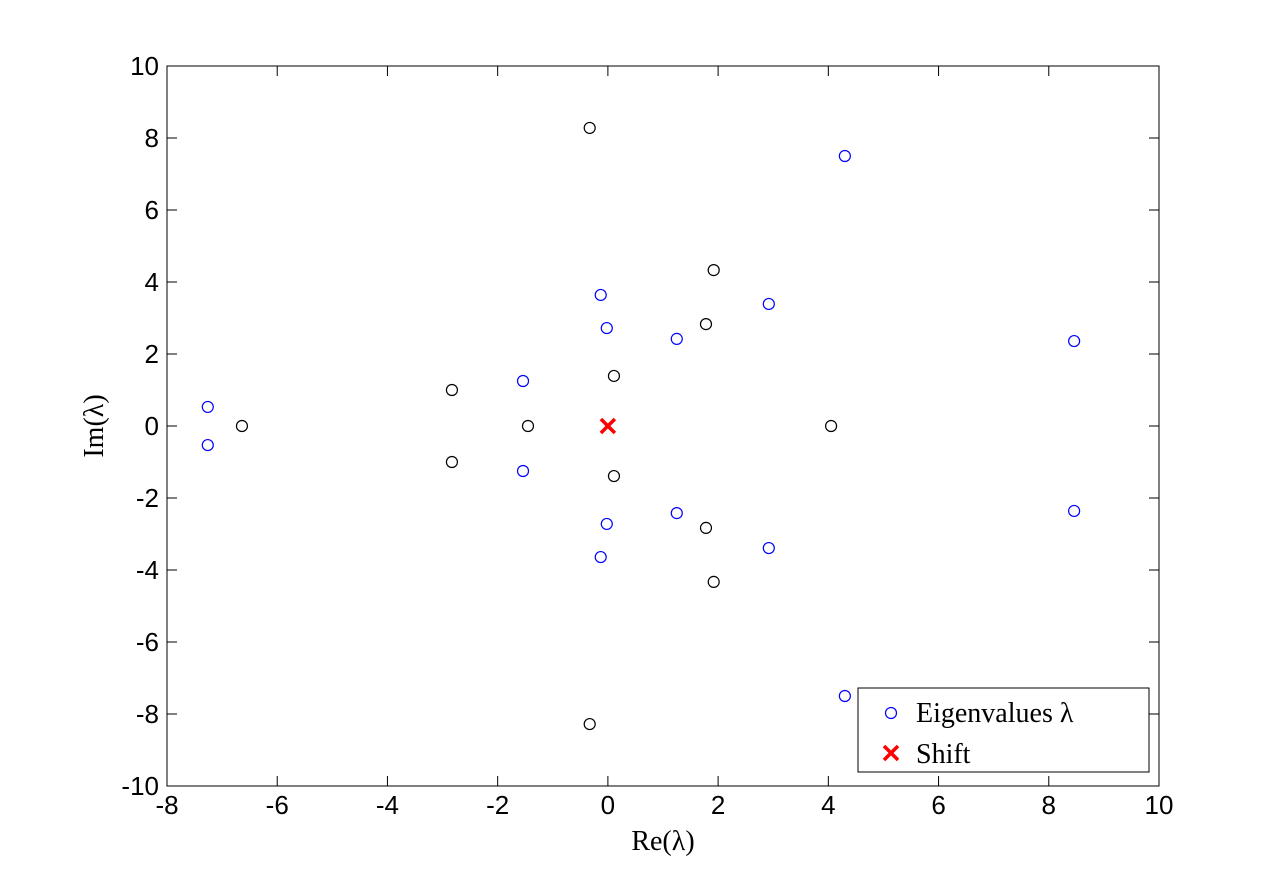  I want to click on y-axis-label: Im(λ), so click(94, 425).